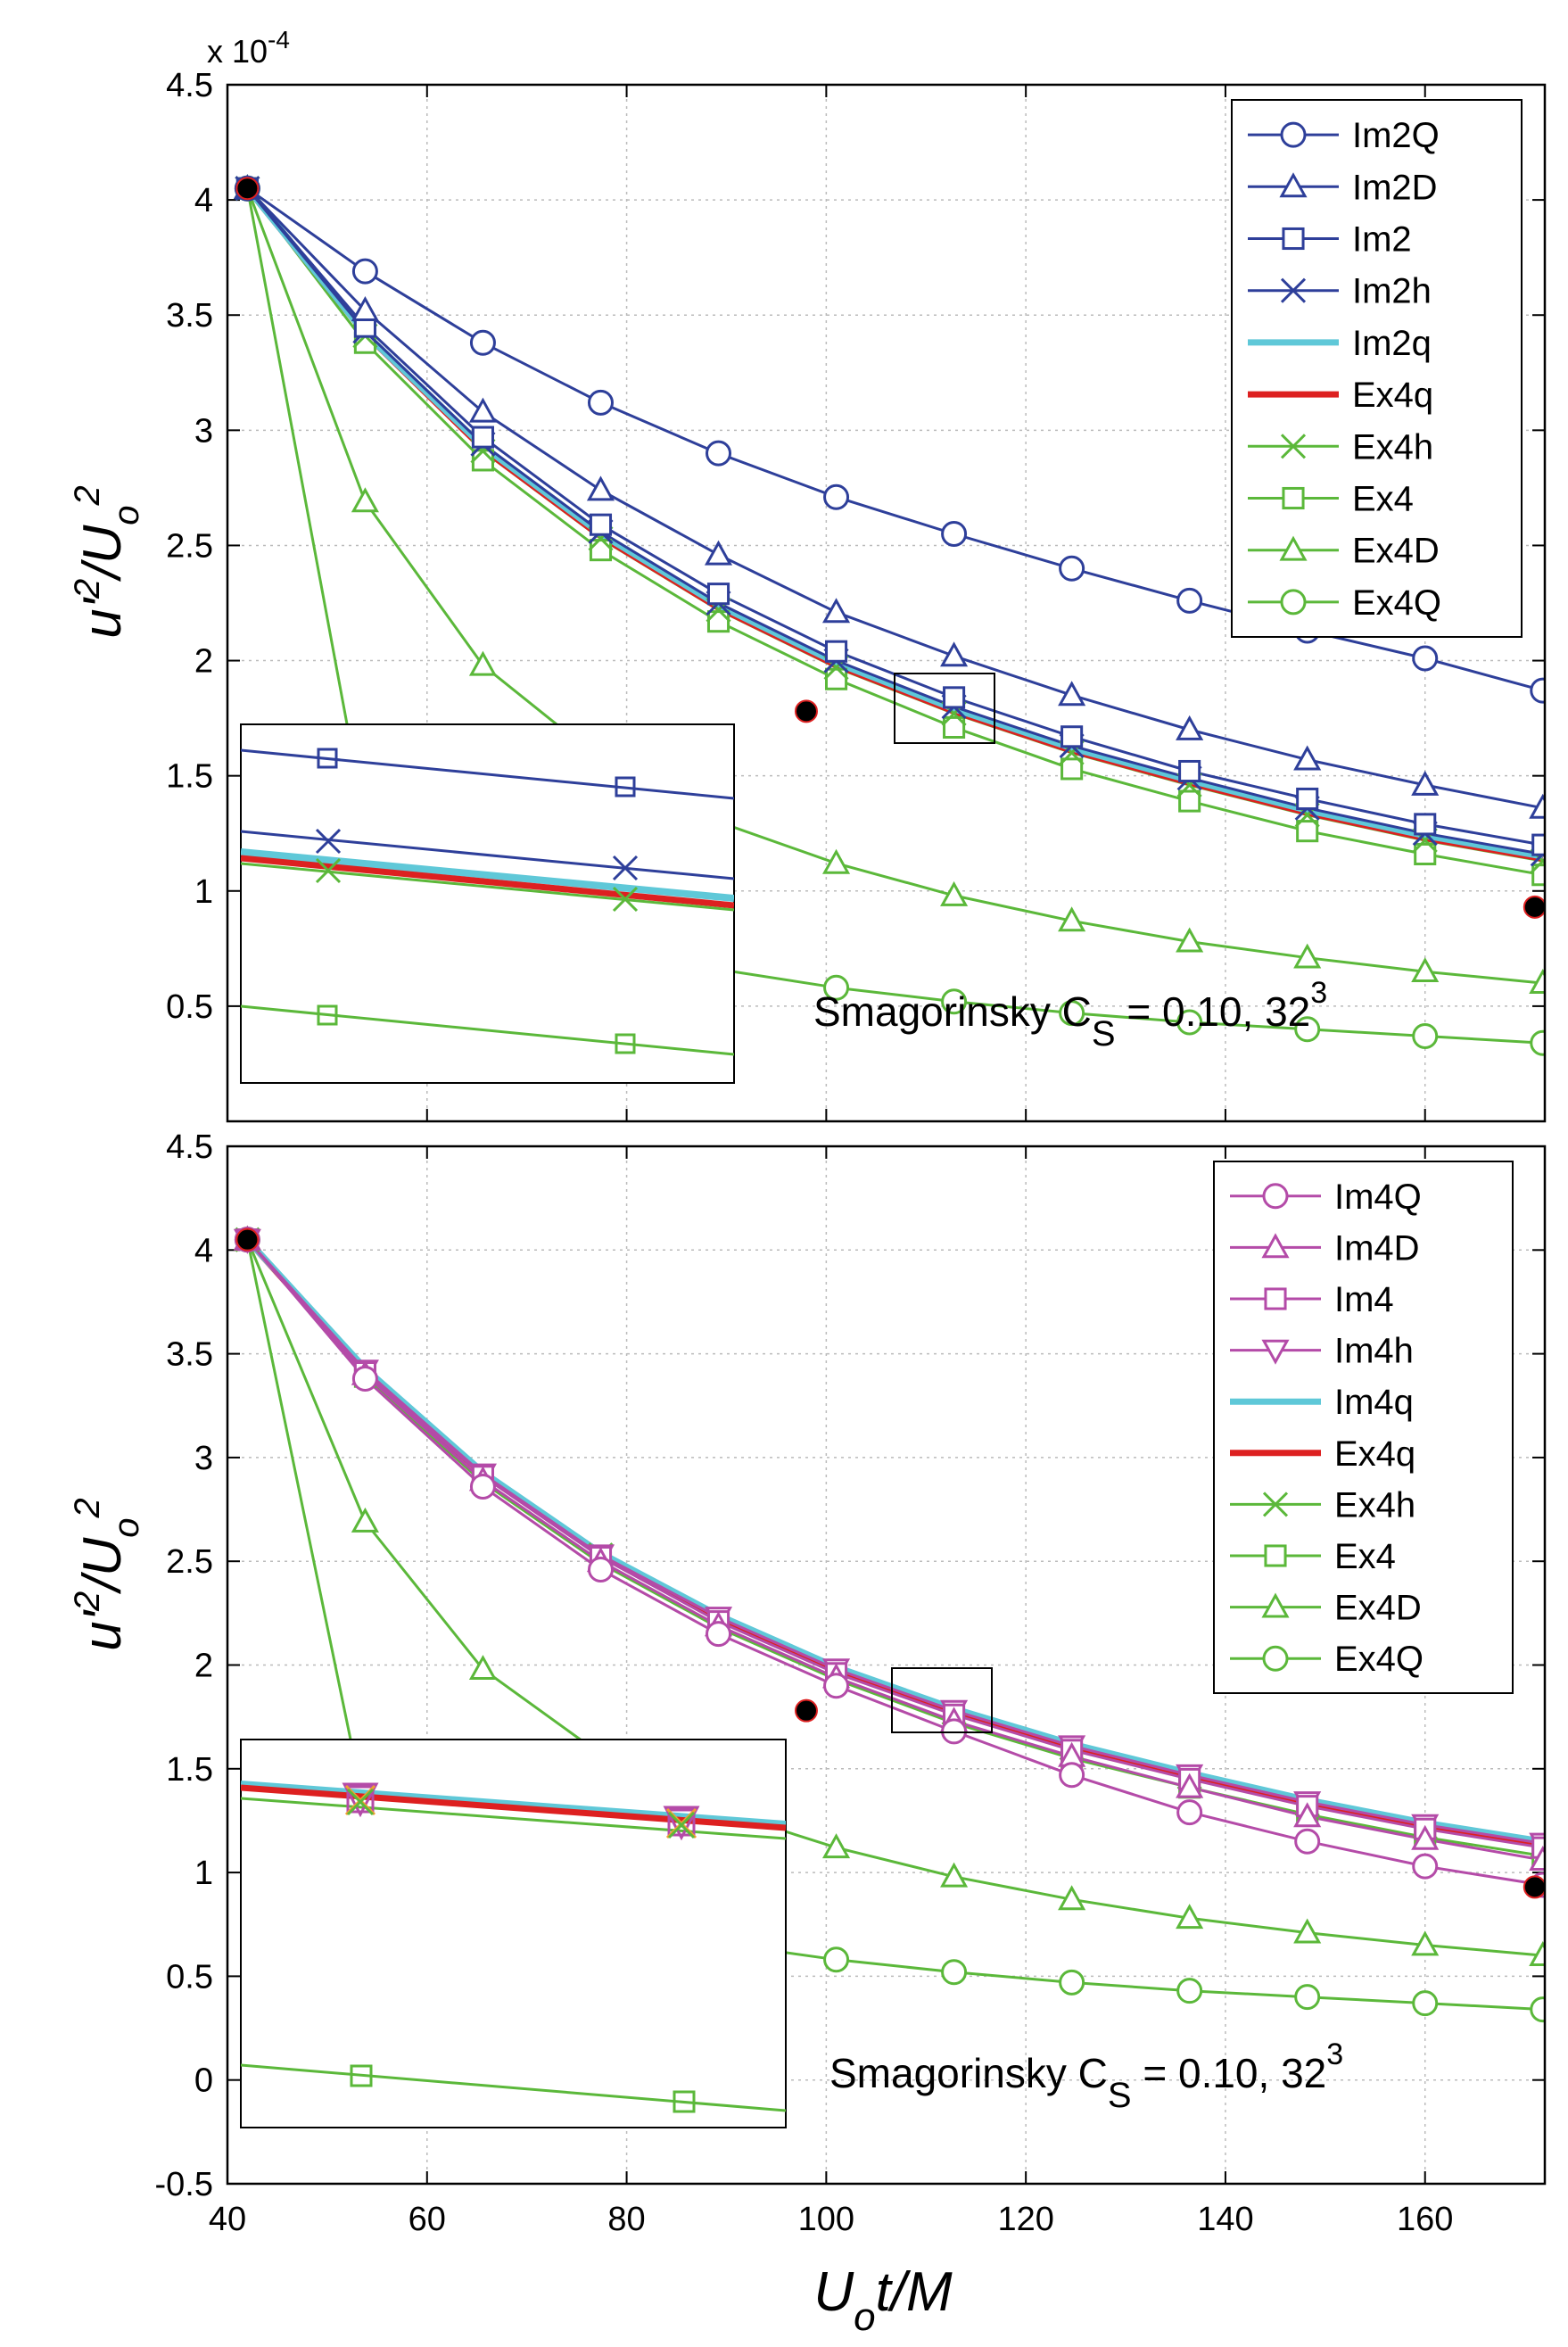  Describe the element at coordinates (107, 1574) in the screenshot. I see `y-axis-label-bottom: u'2/Uo2` at that location.